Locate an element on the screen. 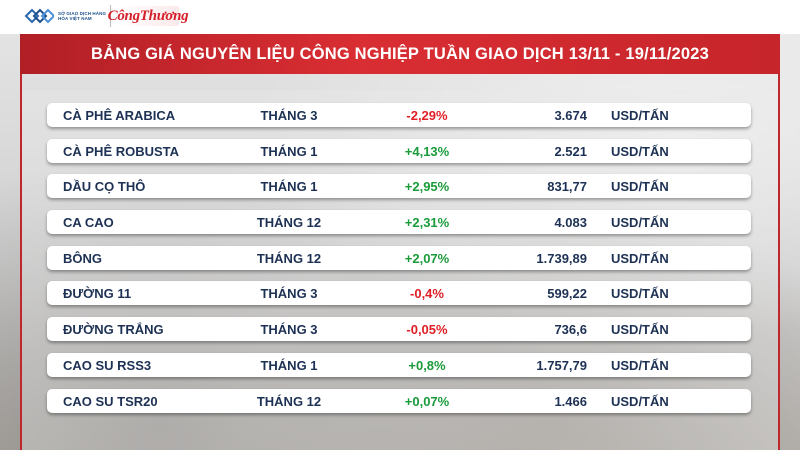 This screenshot has height=450, width=800. table-row: ĐƯỜNG TRẮNG THÁNG 3 -0,05% 736,6 USD/TẤN is located at coordinates (399, 329).